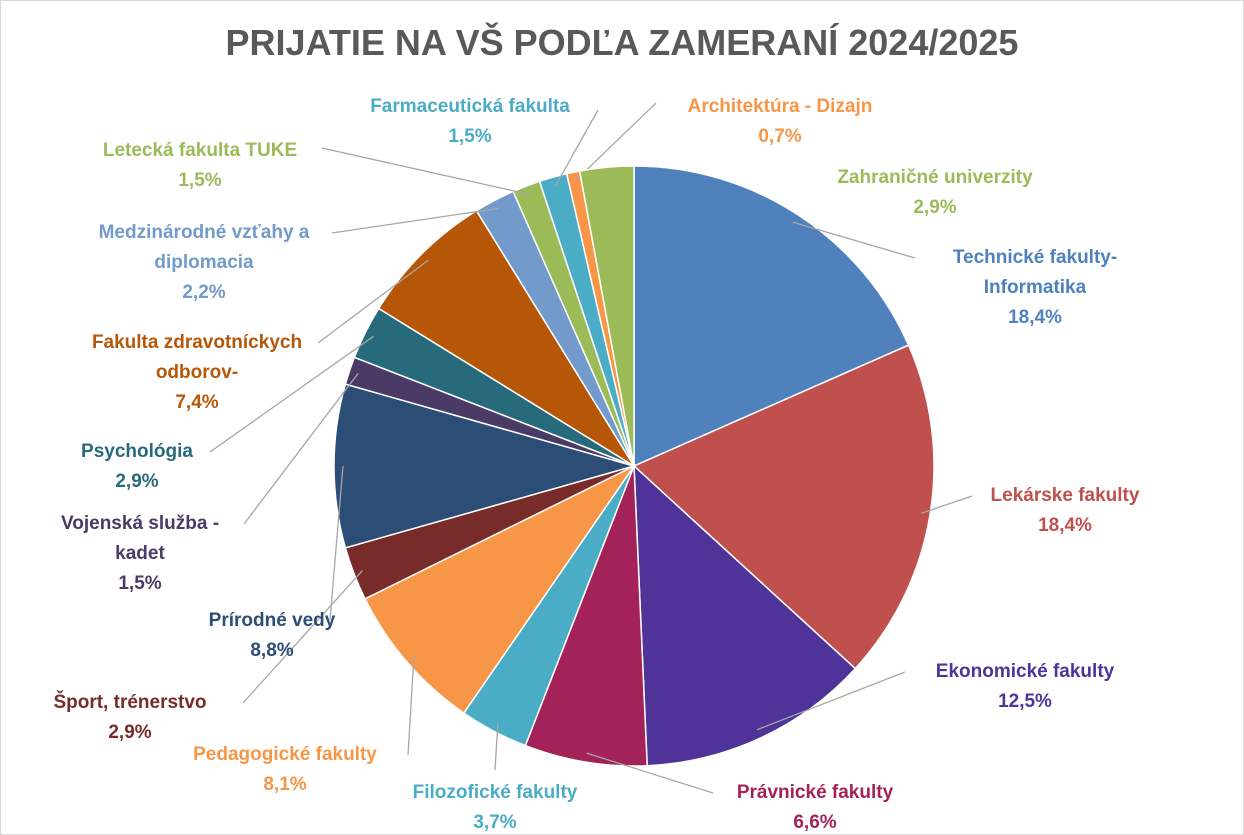 The height and width of the screenshot is (835, 1244). What do you see at coordinates (1065, 495) in the screenshot?
I see `category-label: Lekárske fakulty` at bounding box center [1065, 495].